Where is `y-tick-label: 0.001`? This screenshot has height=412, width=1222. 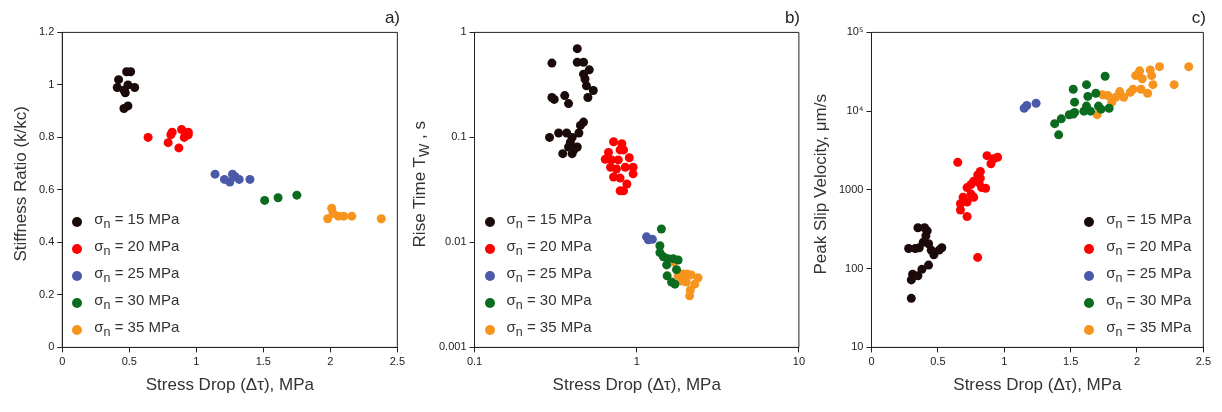
y-tick-label: 0.001 is located at coordinates (453, 346).